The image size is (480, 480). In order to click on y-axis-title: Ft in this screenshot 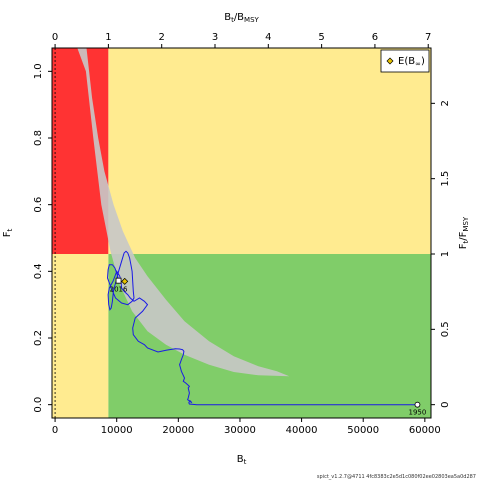, I will do `click(8, 232)`.